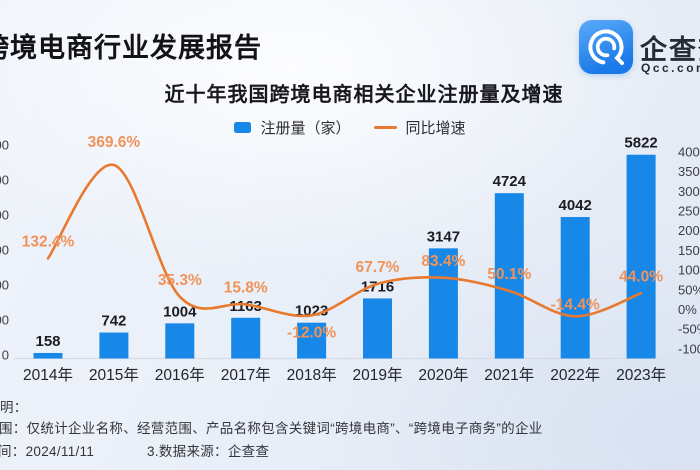  I want to click on right-axis-tick: 150%, so click(689, 250).